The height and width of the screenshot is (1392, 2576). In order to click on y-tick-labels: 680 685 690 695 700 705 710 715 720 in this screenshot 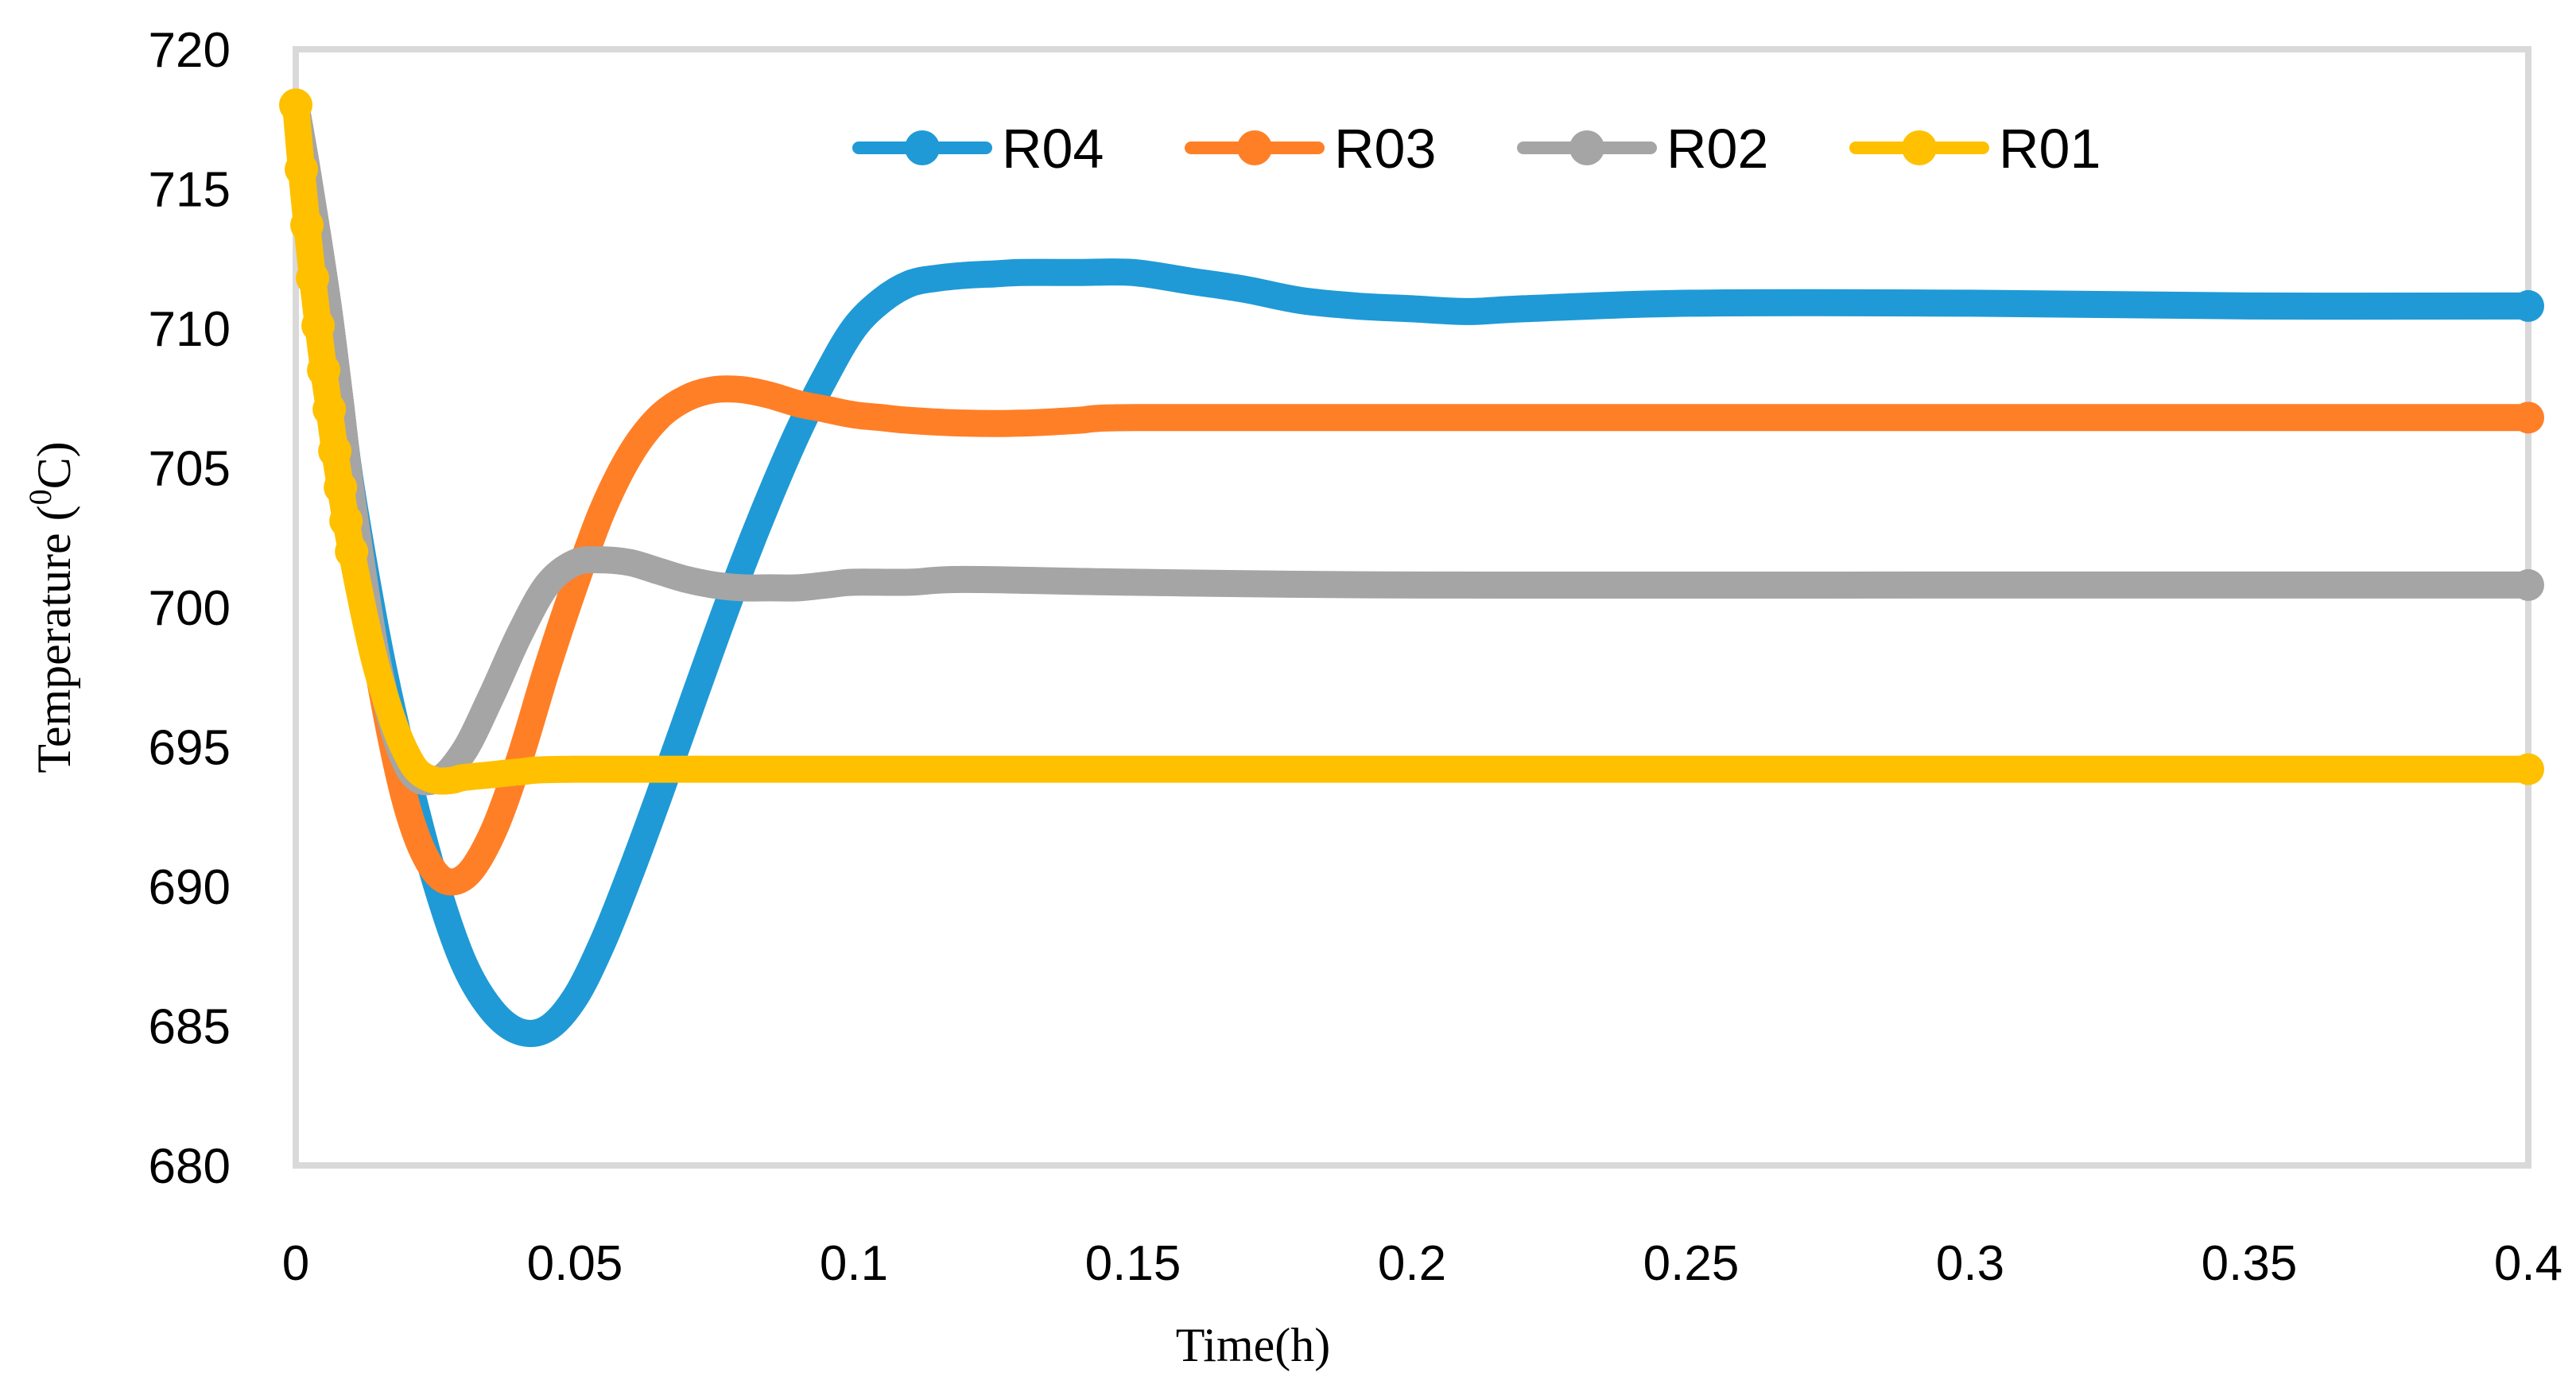, I will do `click(190, 608)`.